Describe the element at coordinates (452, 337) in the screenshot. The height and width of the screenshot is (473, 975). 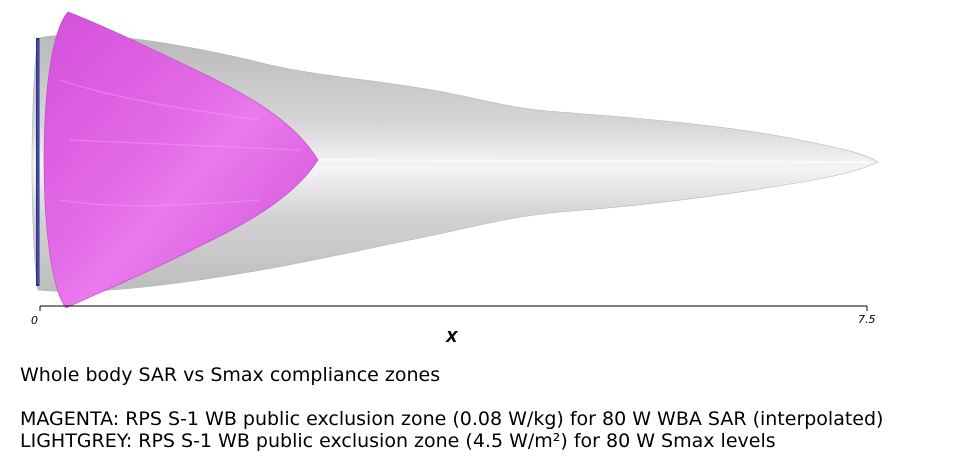
I see `x-axis-title: X` at that location.